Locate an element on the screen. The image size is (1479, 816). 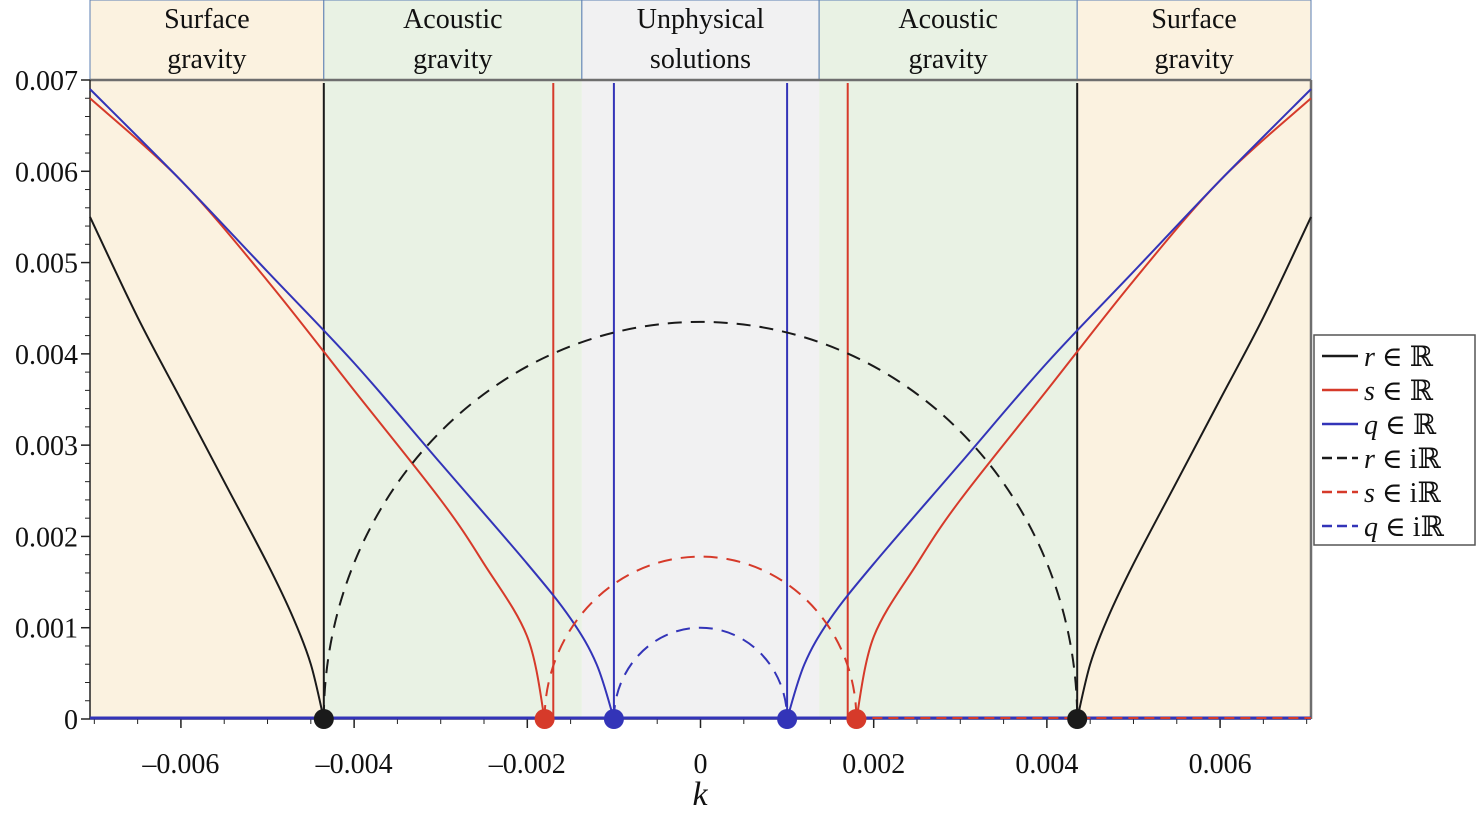
y-tick-label: 0.004 is located at coordinates (46, 355).